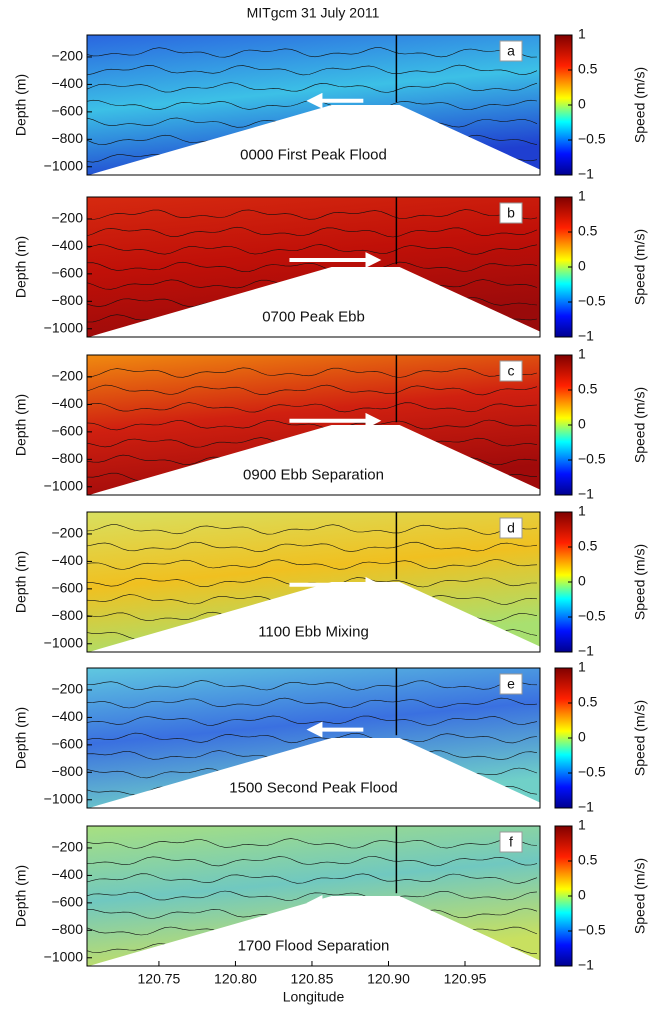 The image size is (660, 1010). What do you see at coordinates (159, 979) in the screenshot?
I see `x-tick-label: 120.75` at bounding box center [159, 979].